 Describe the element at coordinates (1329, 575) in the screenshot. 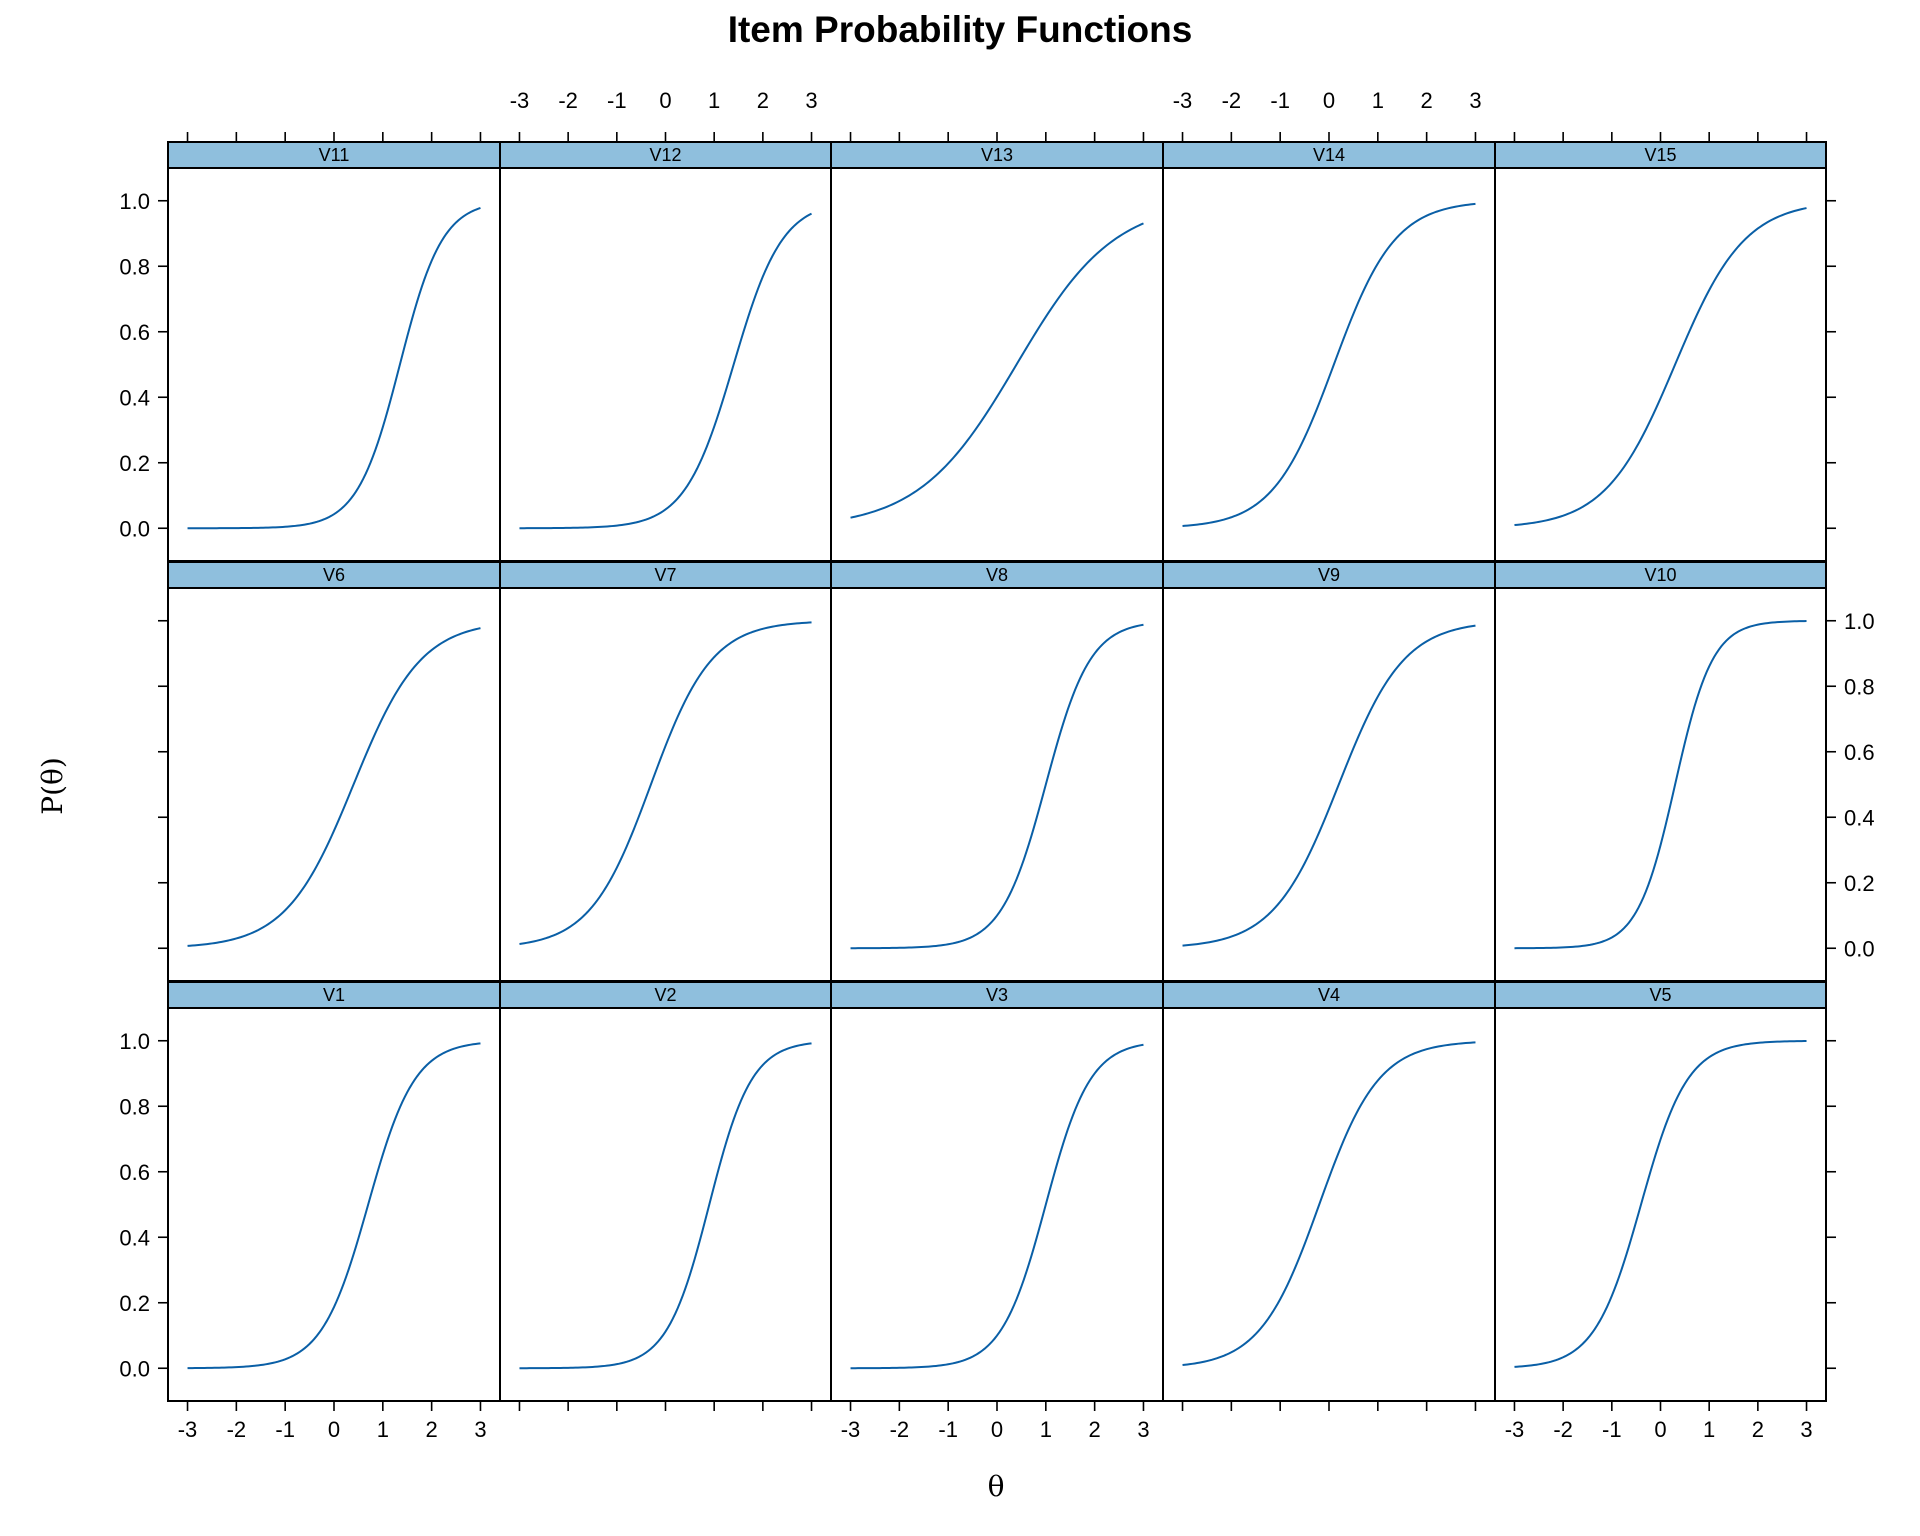

I see `strip-label-v9: V9` at that location.